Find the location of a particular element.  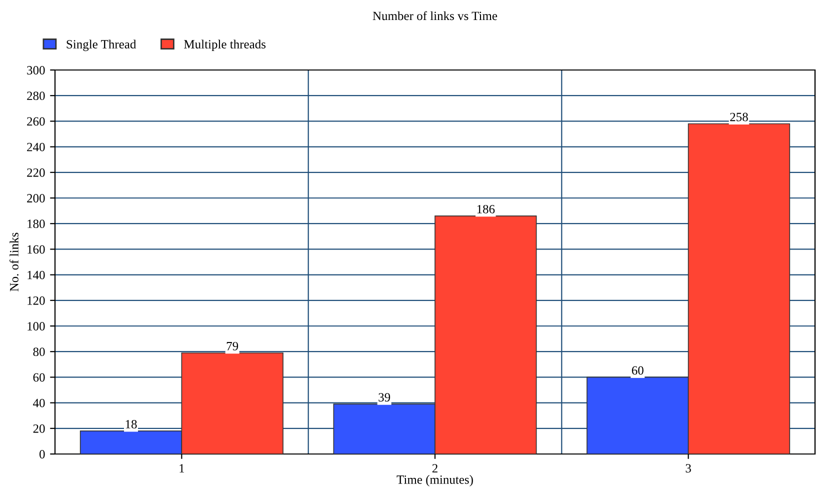

x-tick-label: 2 is located at coordinates (435, 468).